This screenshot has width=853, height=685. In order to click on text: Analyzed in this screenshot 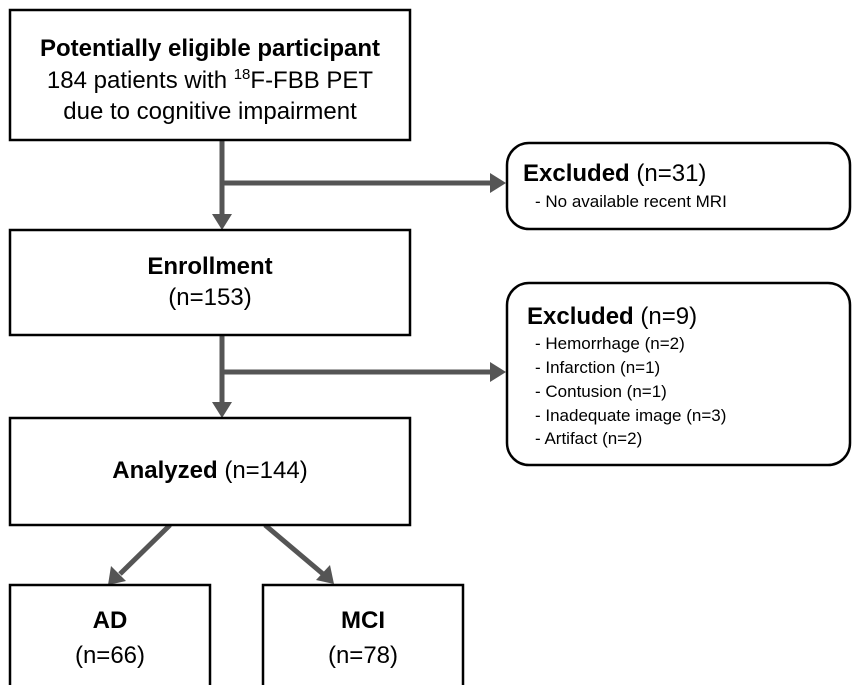, I will do `click(164, 470)`.